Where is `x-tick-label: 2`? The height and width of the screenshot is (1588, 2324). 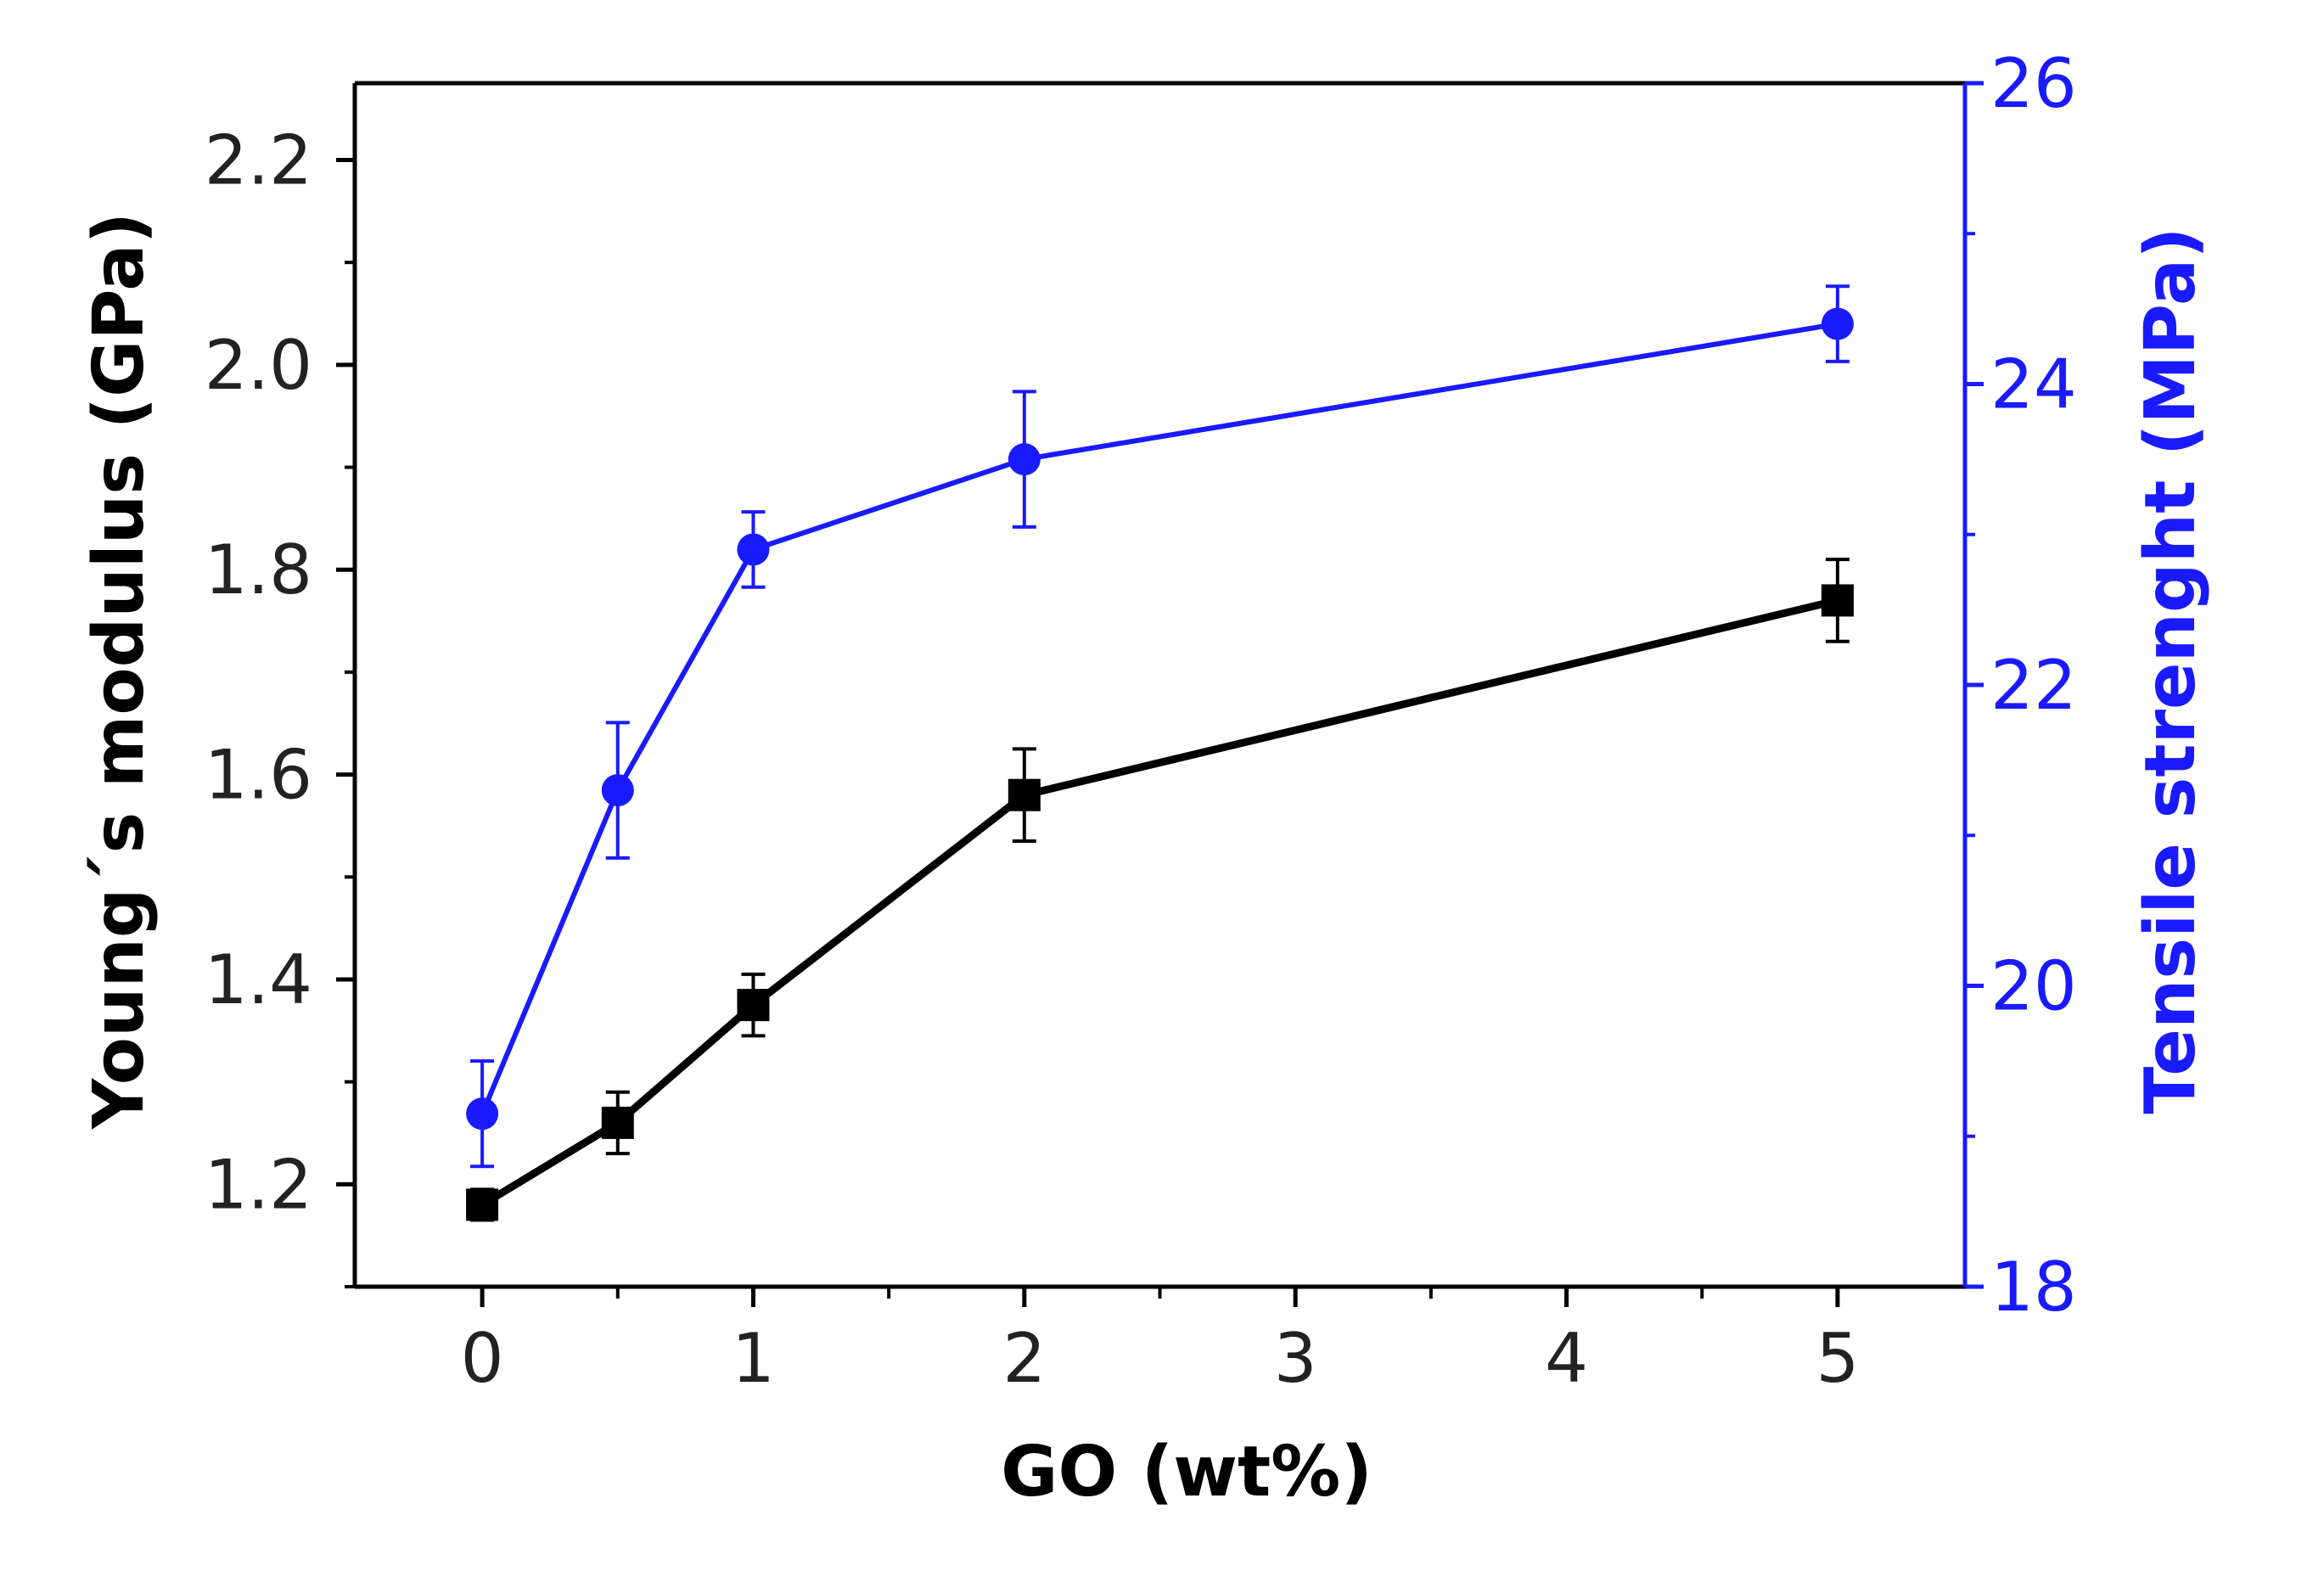 x-tick-label: 2 is located at coordinates (1024, 1359).